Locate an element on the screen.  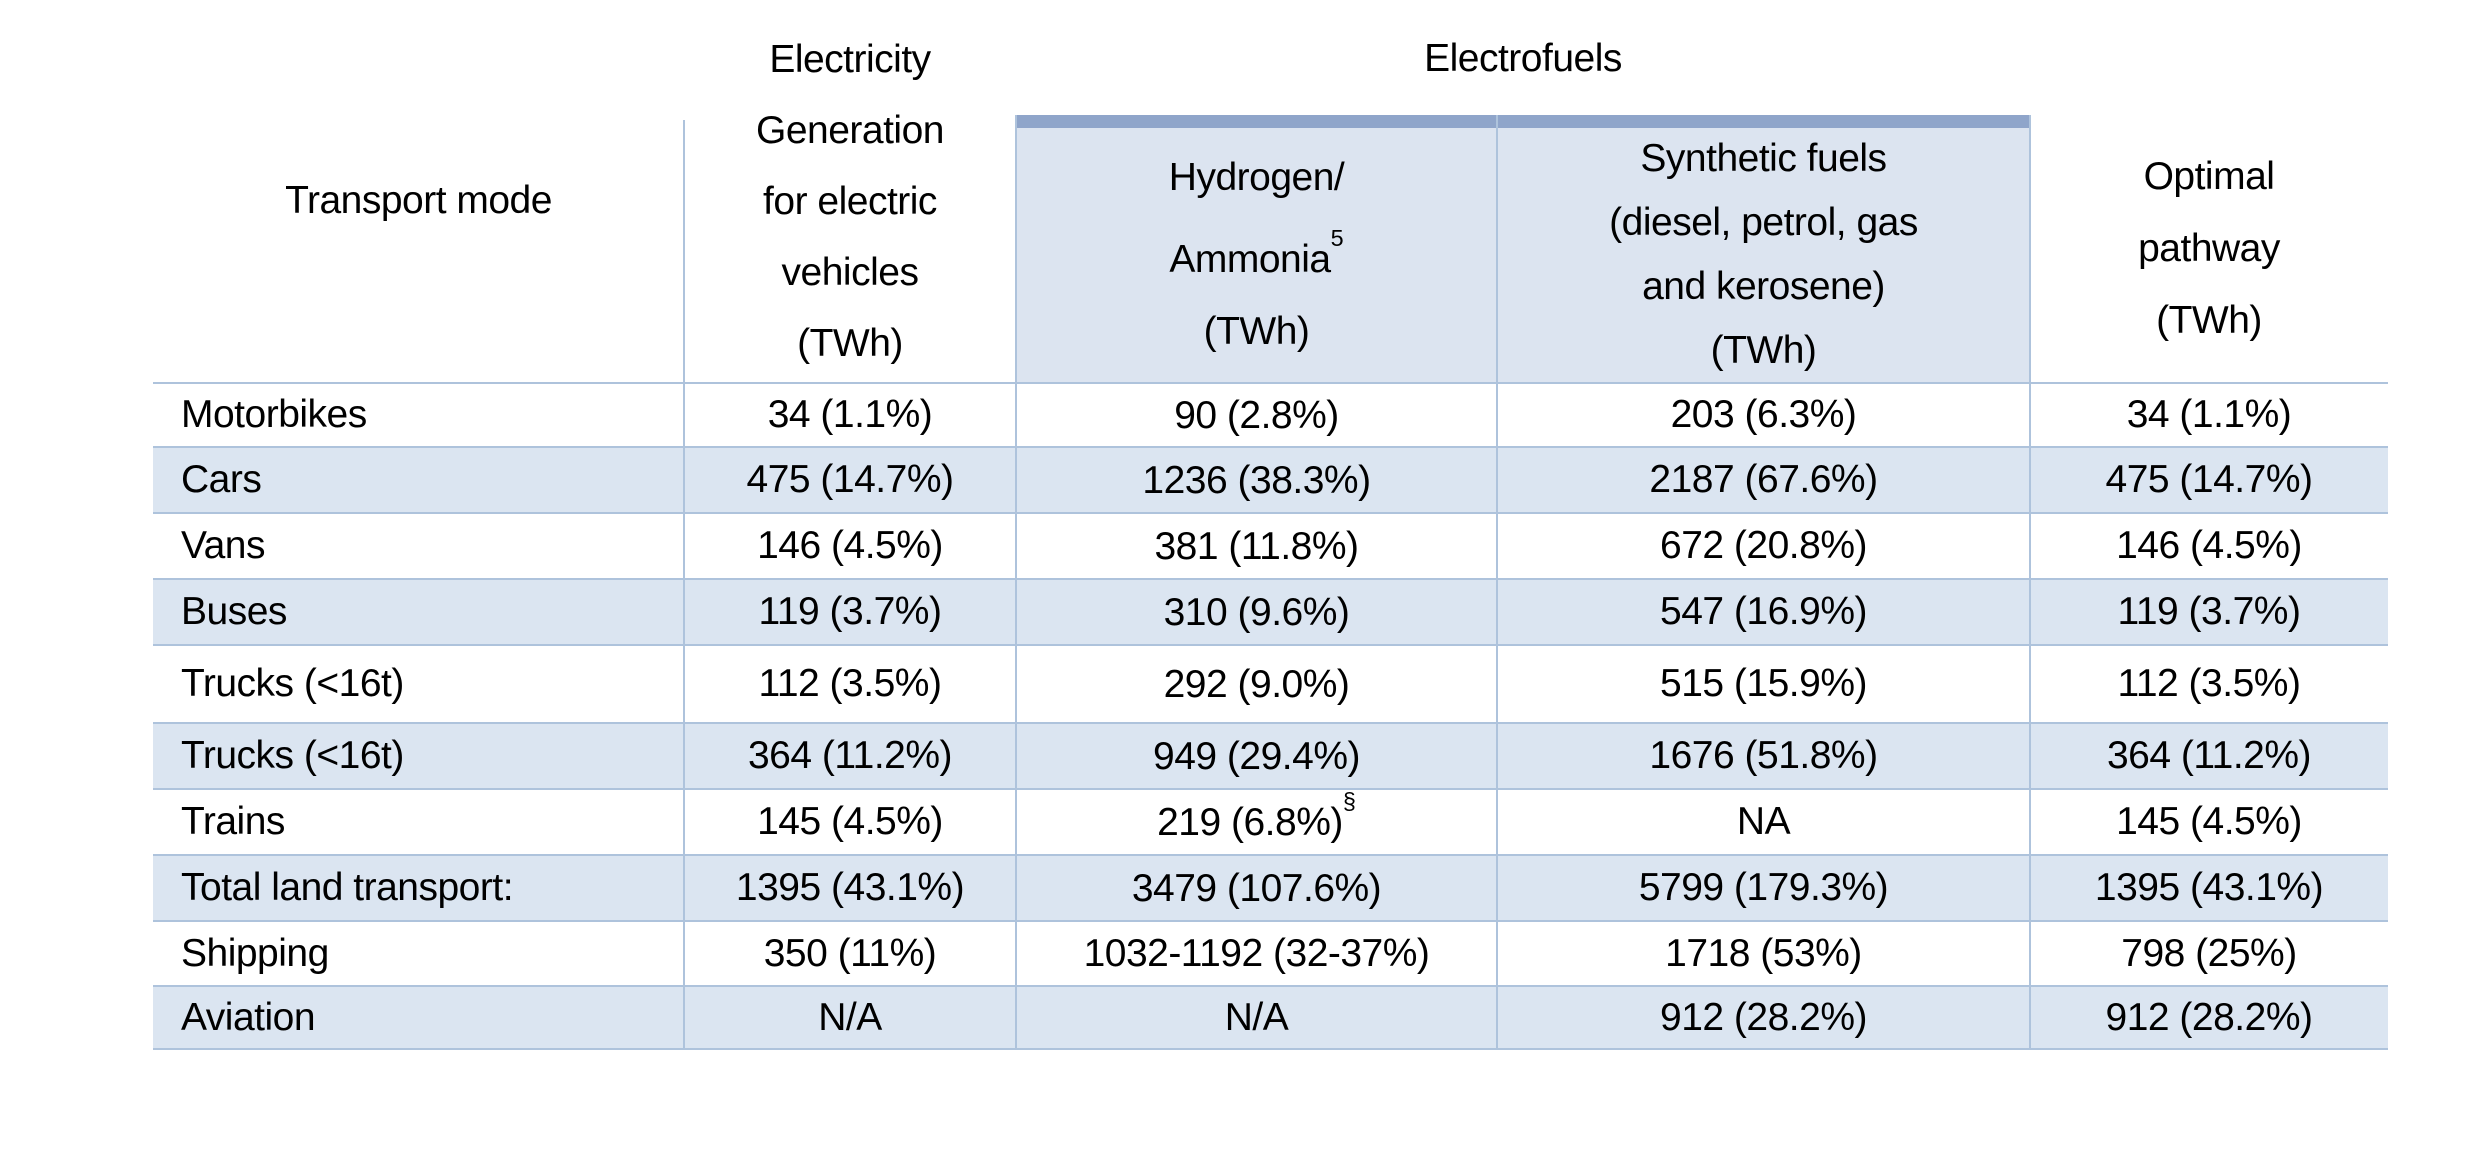
cell-optimal: 798 (25%) is located at coordinates (2209, 953).